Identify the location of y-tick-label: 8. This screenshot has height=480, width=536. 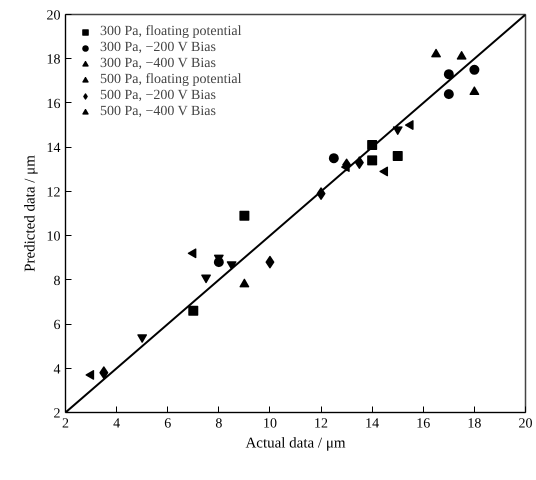
(57, 281).